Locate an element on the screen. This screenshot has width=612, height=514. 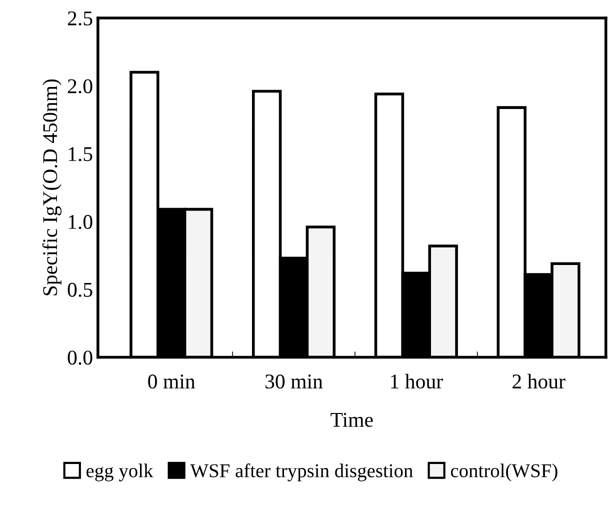
y-tick-label: 2.5 is located at coordinates (80, 18).